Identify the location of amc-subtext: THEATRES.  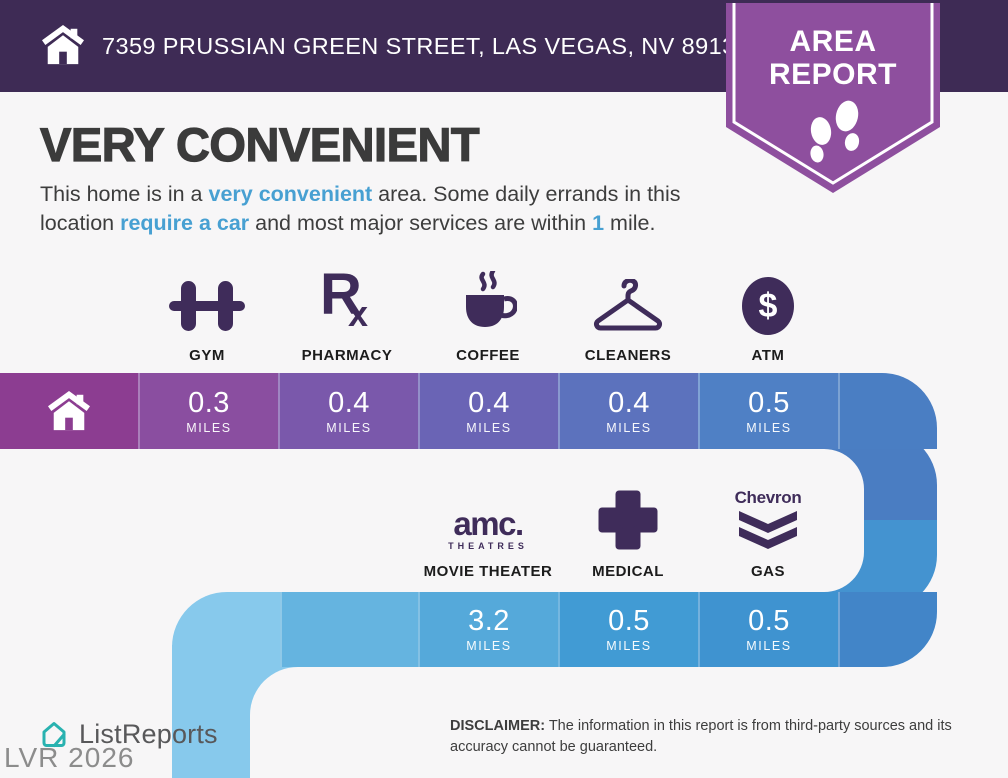
(488, 546).